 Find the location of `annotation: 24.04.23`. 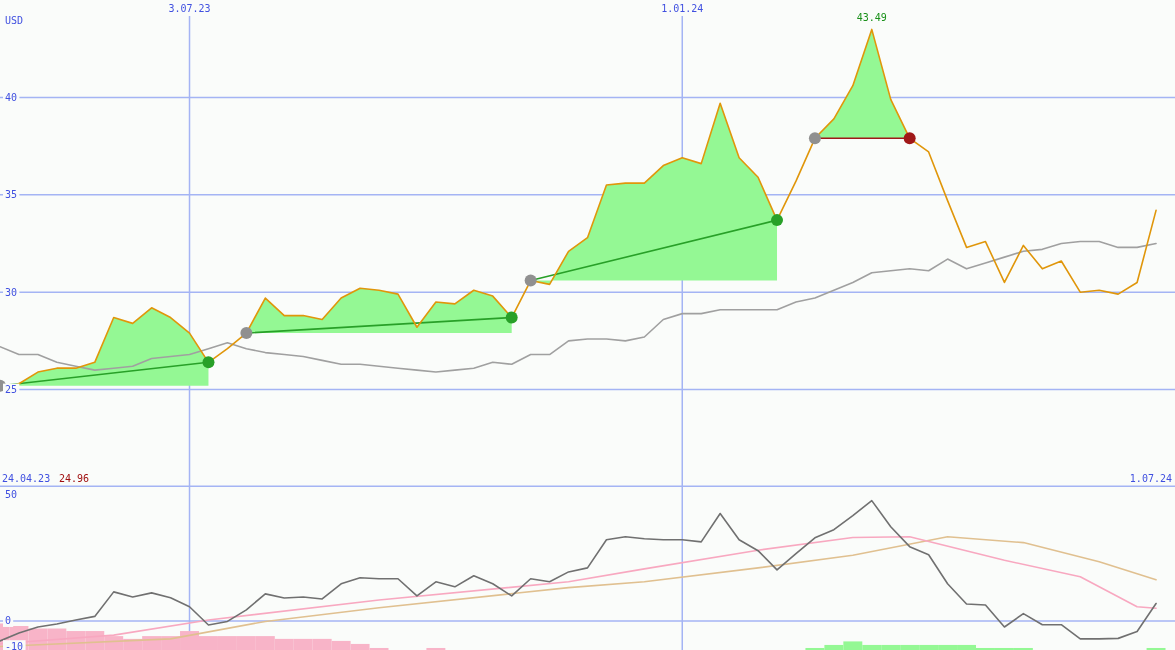

annotation: 24.04.23 is located at coordinates (26, 478).